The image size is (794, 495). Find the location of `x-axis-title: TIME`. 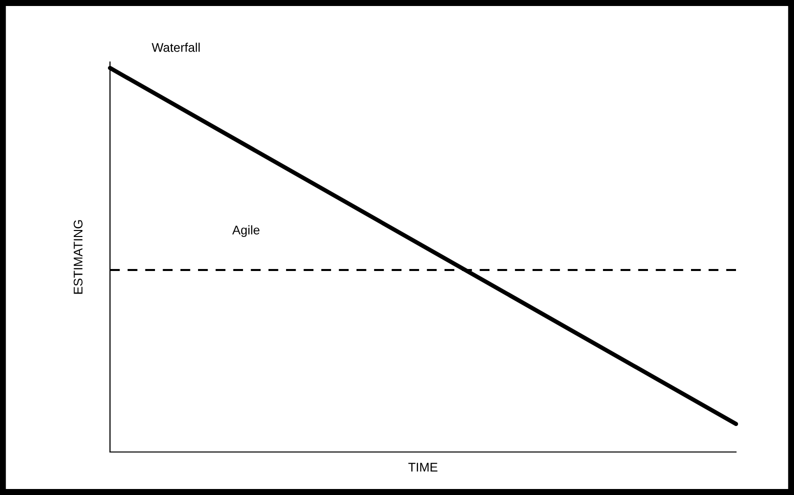

x-axis-title: TIME is located at coordinates (423, 467).